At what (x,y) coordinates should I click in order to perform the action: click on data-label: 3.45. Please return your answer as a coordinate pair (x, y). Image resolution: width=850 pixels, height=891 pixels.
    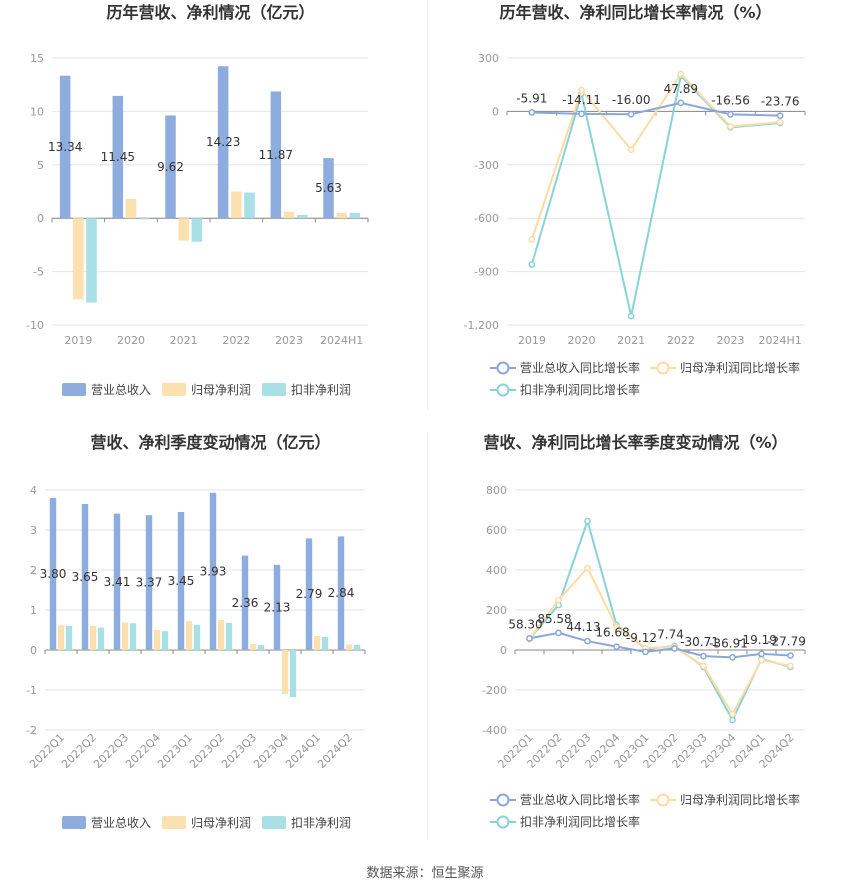
    Looking at the image, I should click on (181, 581).